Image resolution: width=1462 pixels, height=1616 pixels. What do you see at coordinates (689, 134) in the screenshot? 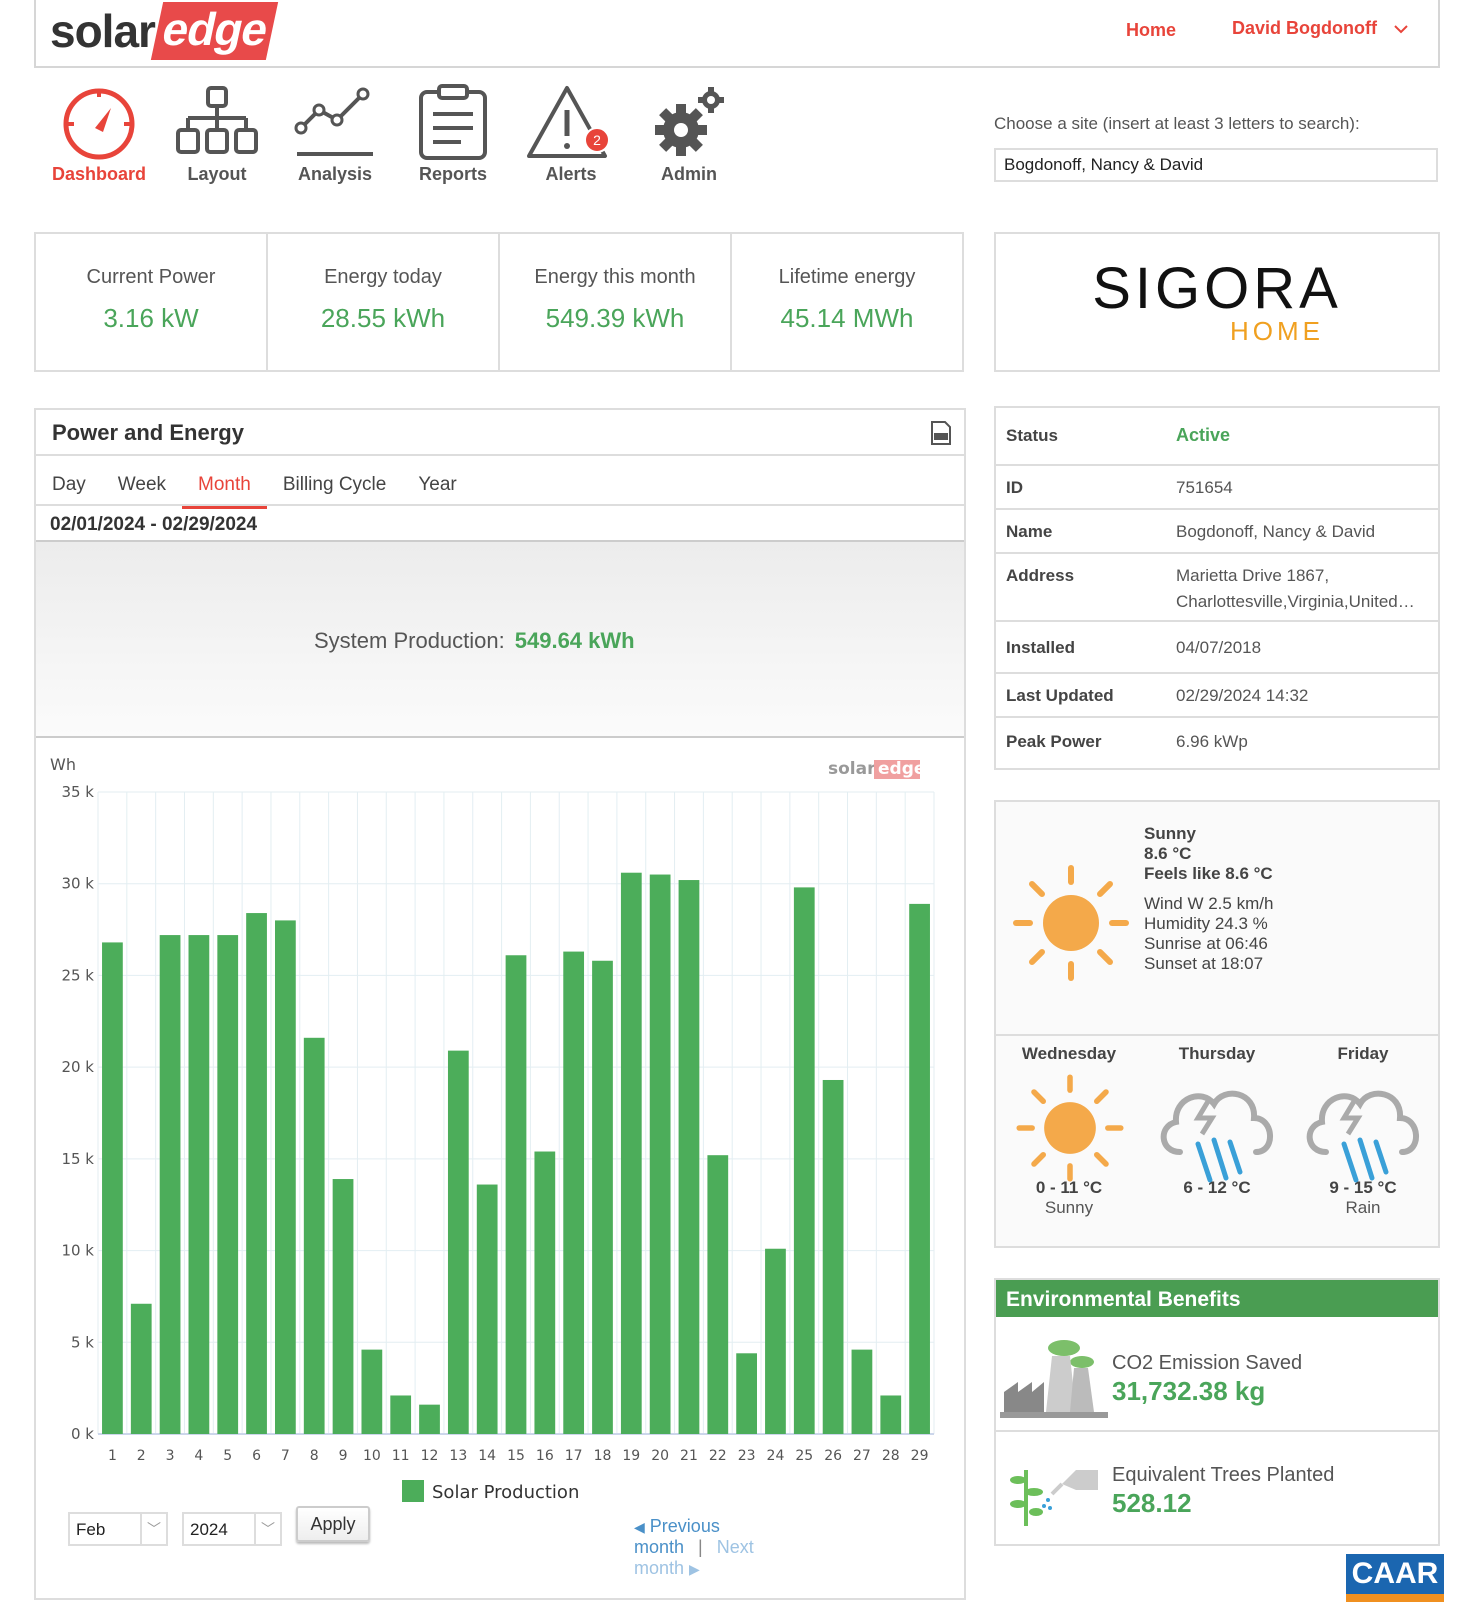
I see `nav-admin: Admin` at bounding box center [689, 134].